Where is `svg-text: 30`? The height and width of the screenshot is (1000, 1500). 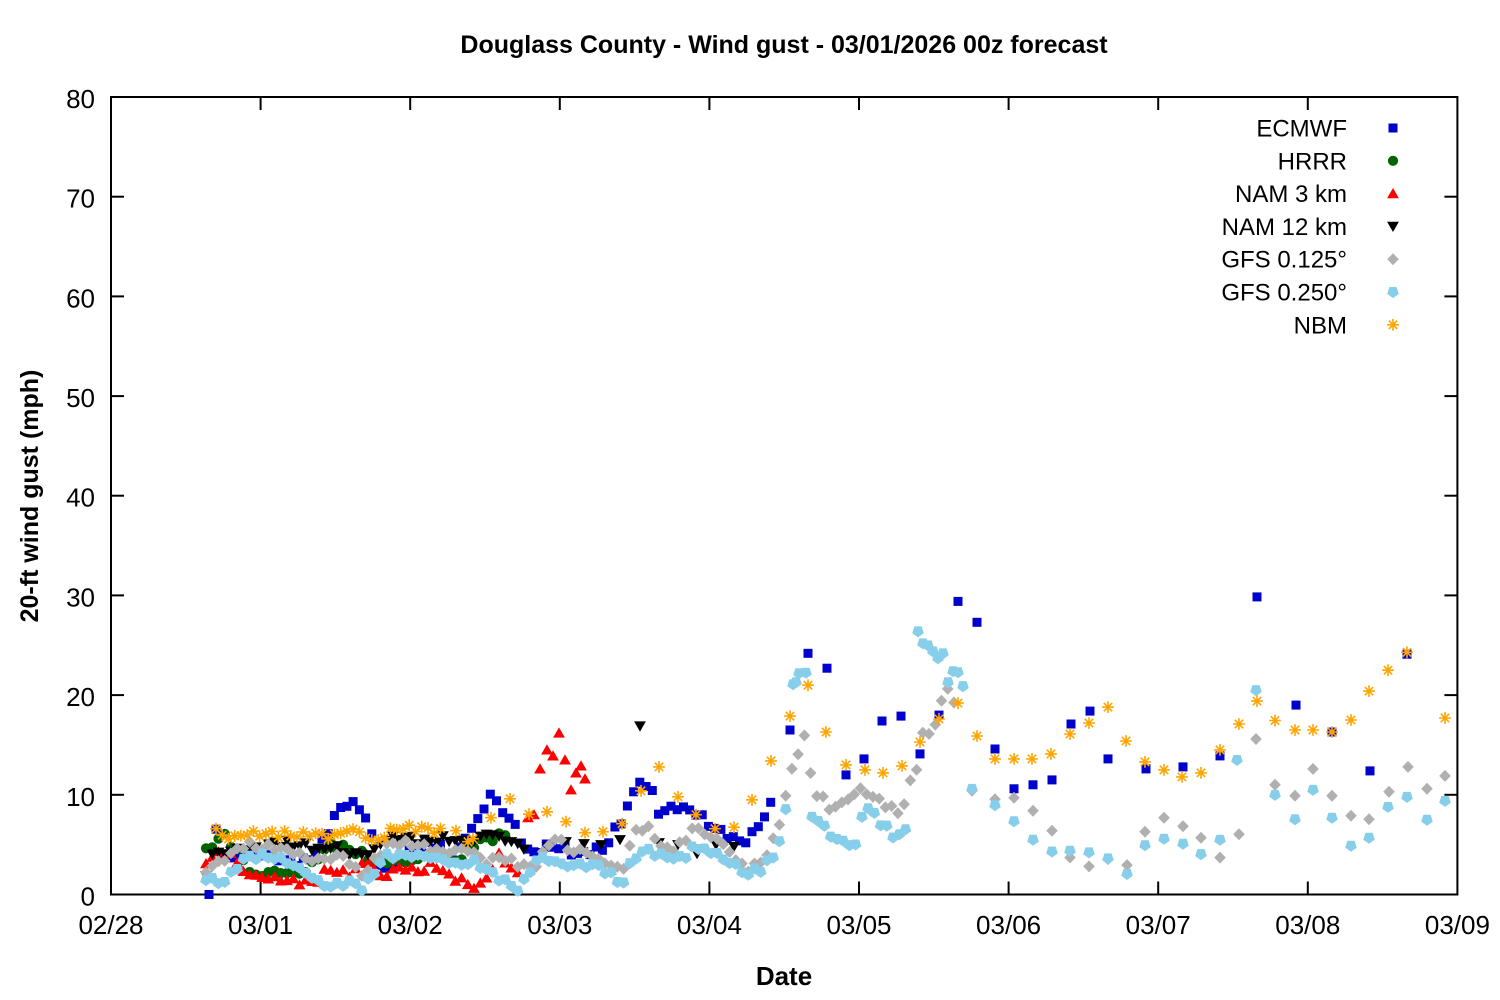
svg-text: 30 is located at coordinates (80, 597).